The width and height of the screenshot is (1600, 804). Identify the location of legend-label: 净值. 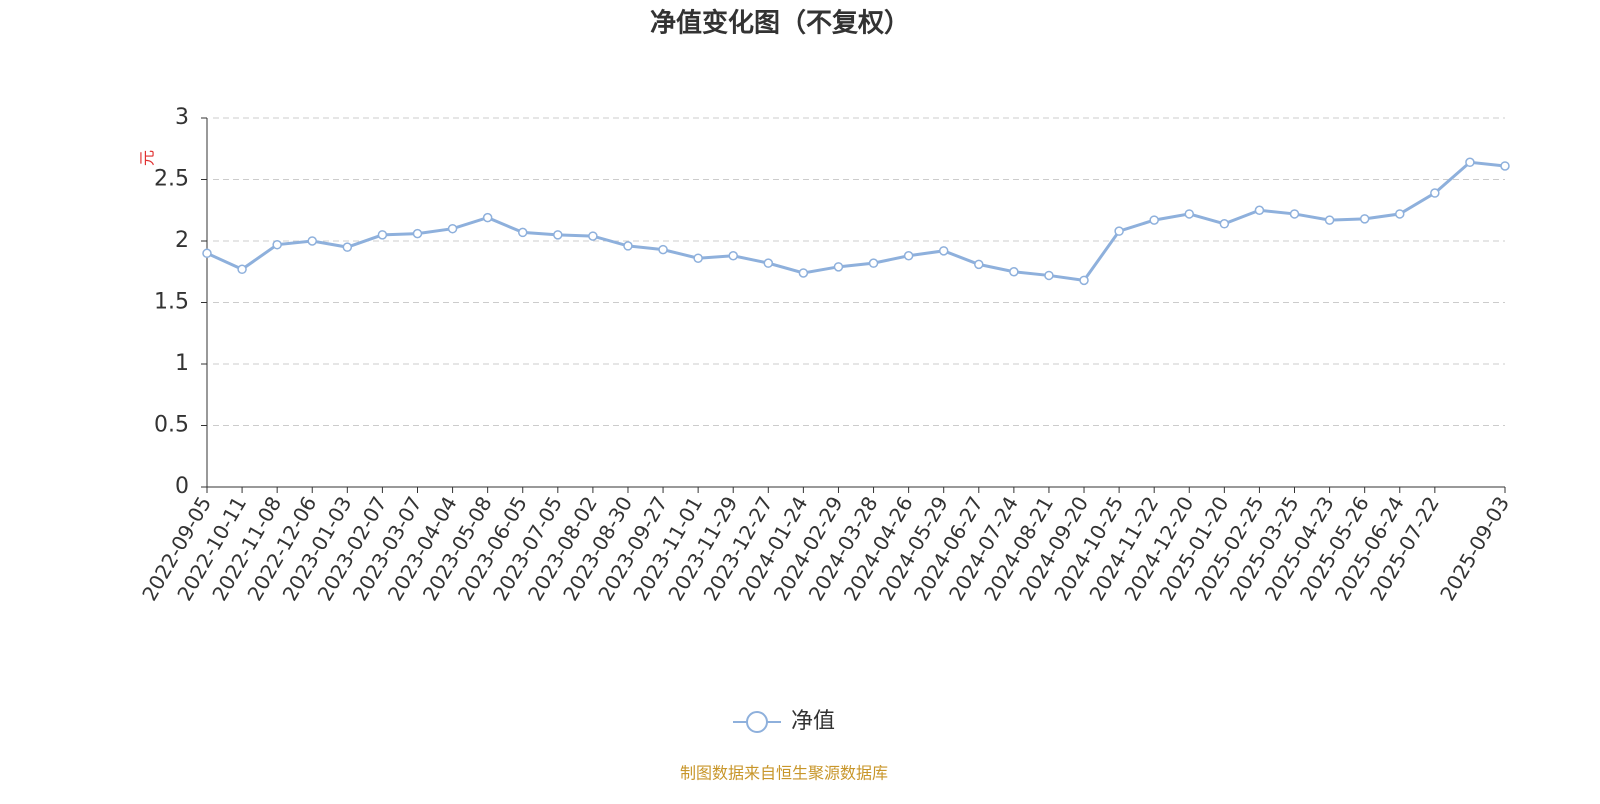
(813, 721).